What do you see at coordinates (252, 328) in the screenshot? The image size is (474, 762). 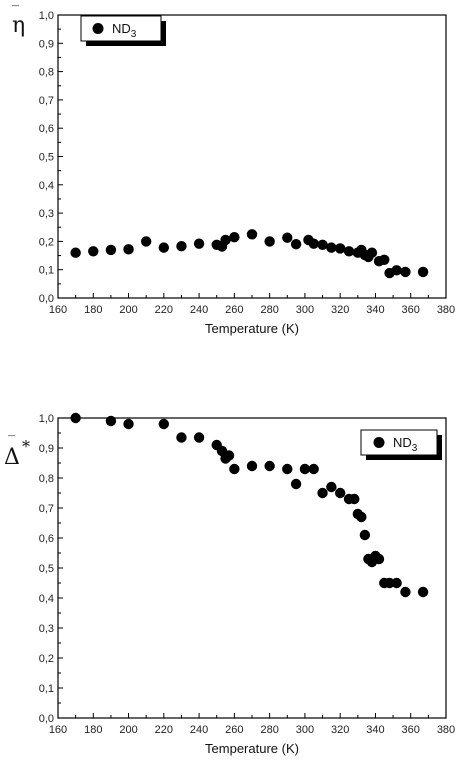 I see `x-axis-title-top: Temperature (K)` at bounding box center [252, 328].